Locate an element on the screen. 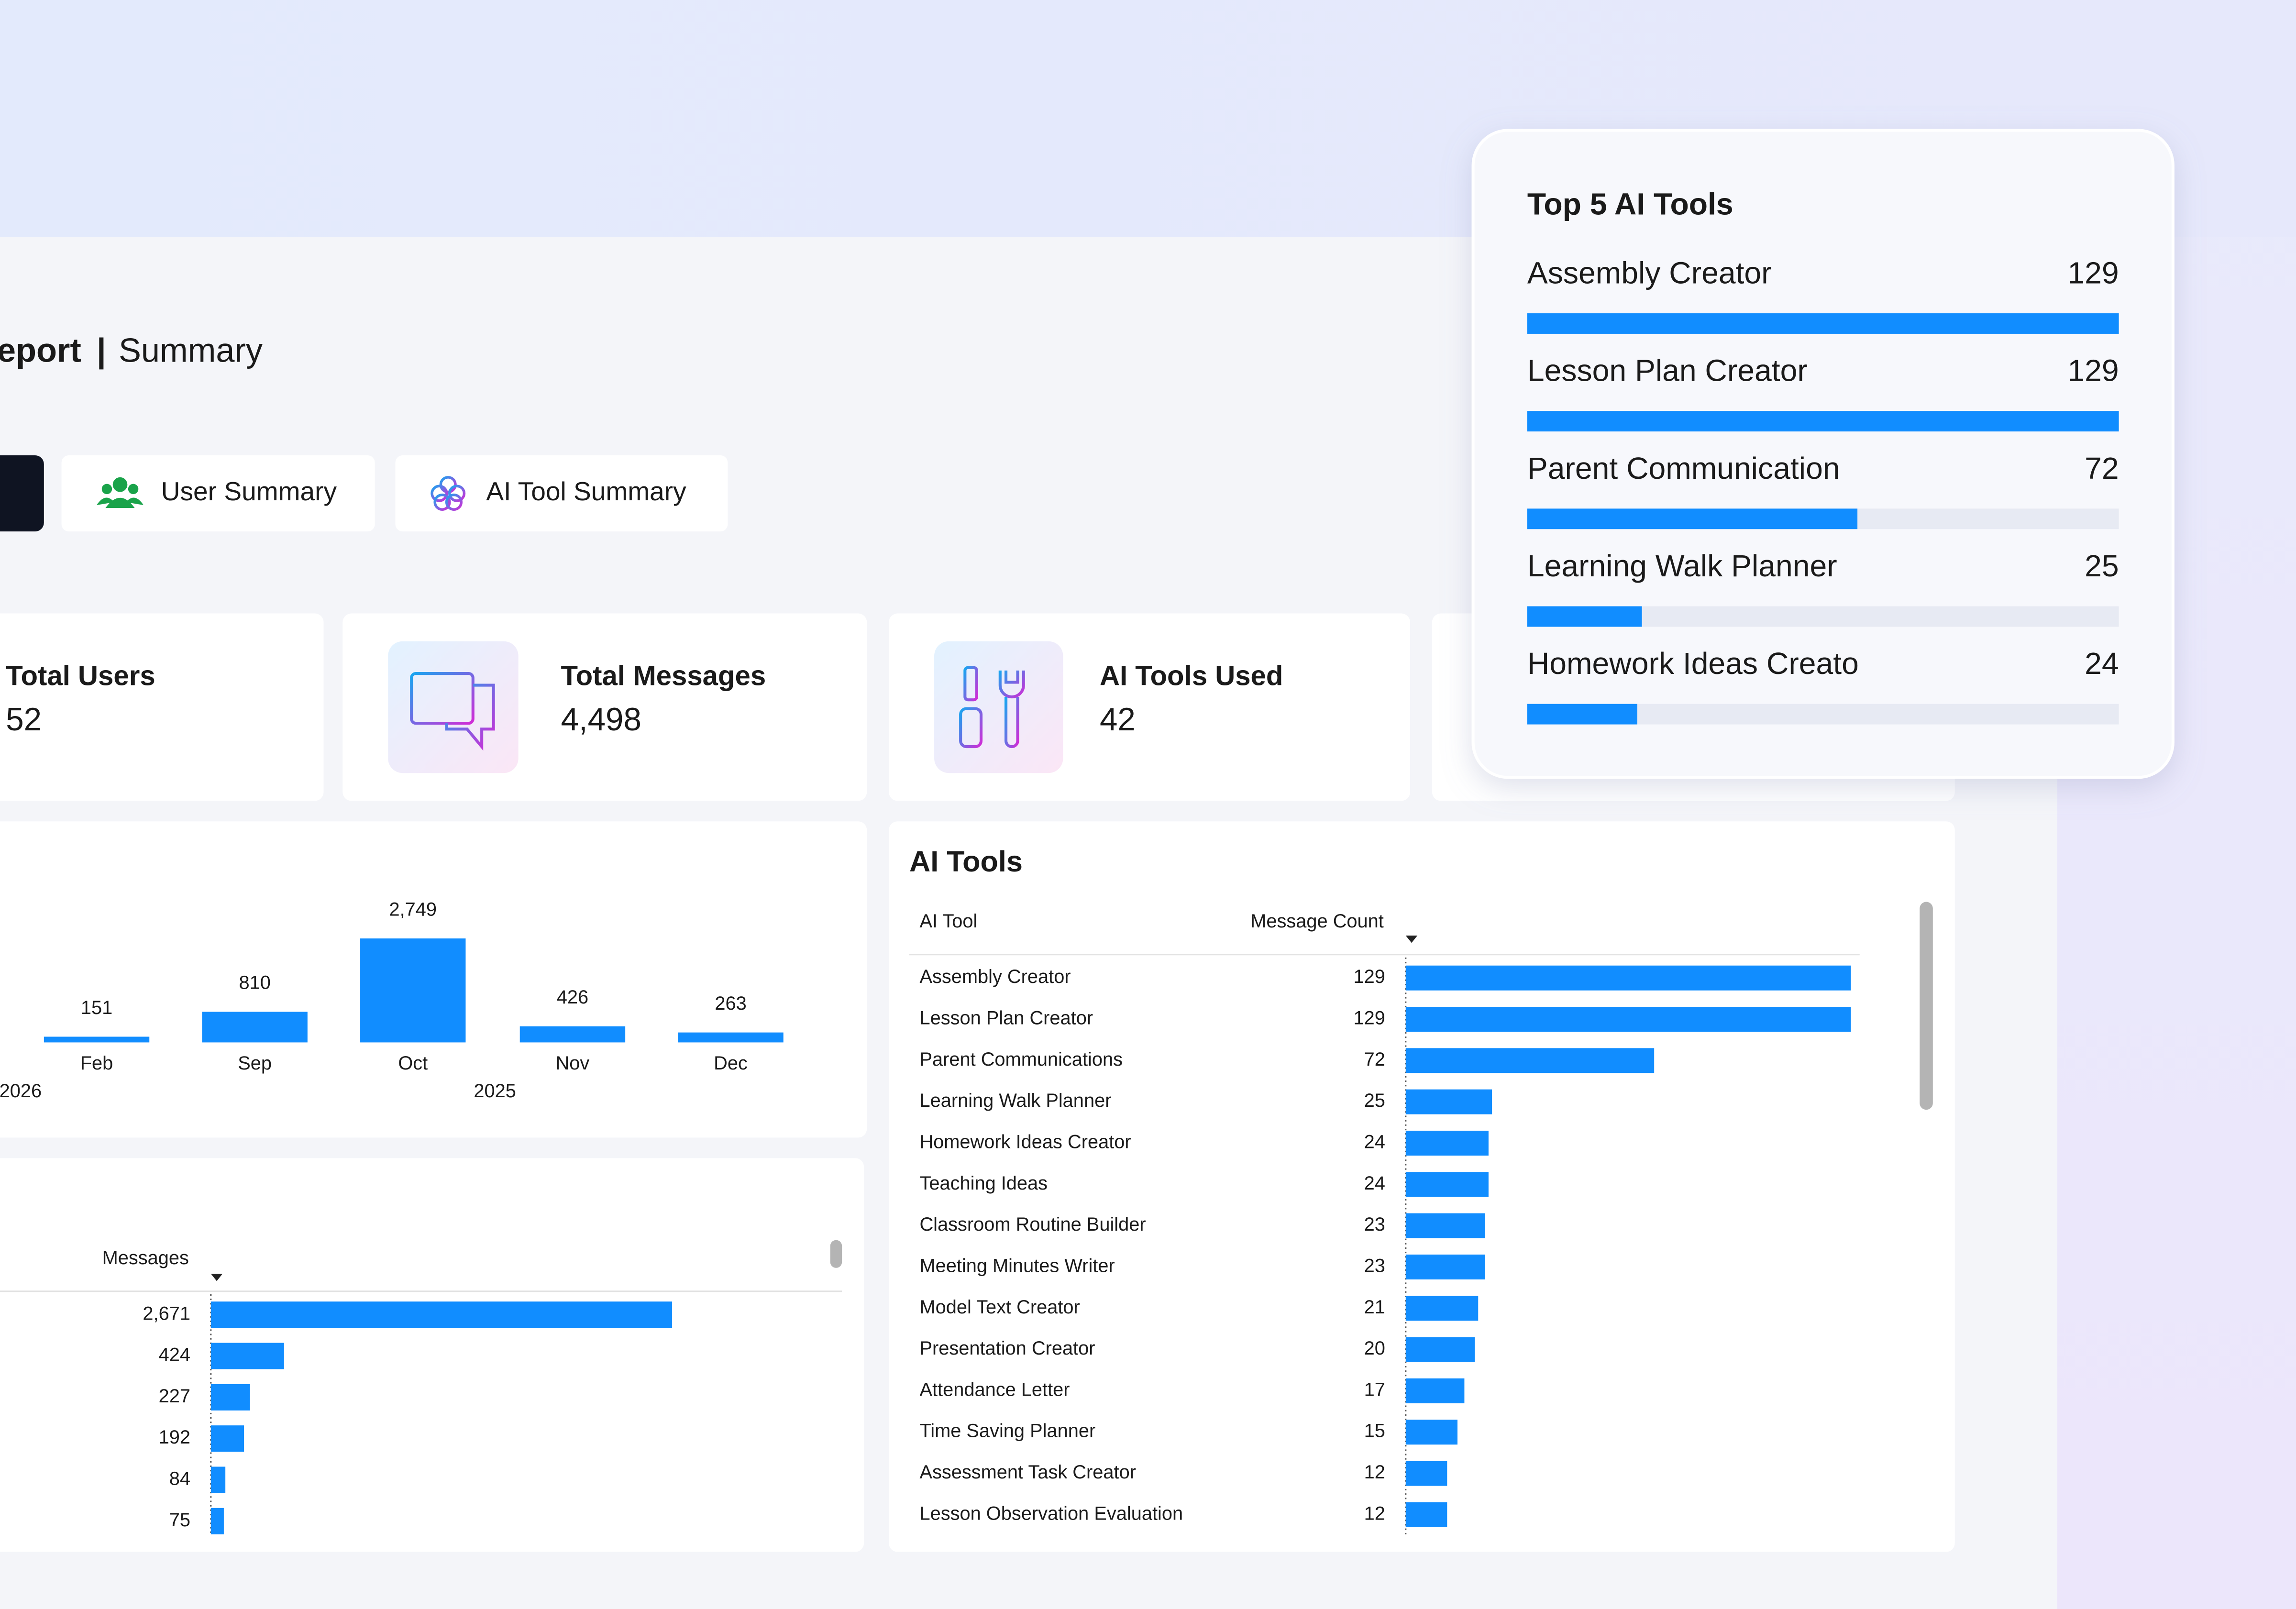  tab-ai-tool-summary: AI Tool Summary is located at coordinates (562, 493).